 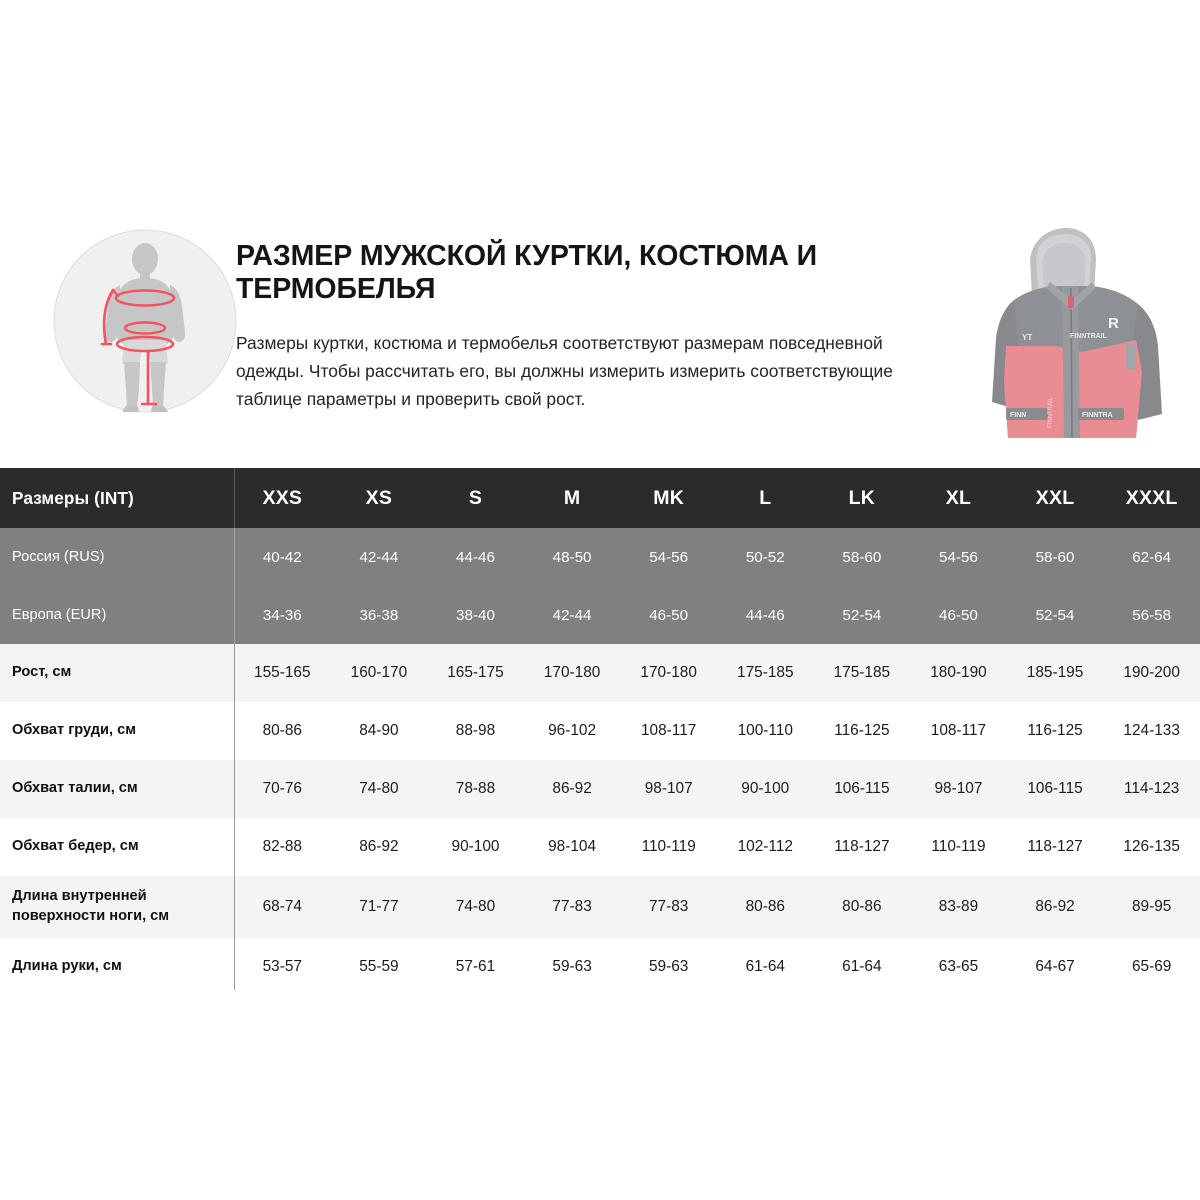 I want to click on cell-m: 98-104, so click(x=572, y=846).